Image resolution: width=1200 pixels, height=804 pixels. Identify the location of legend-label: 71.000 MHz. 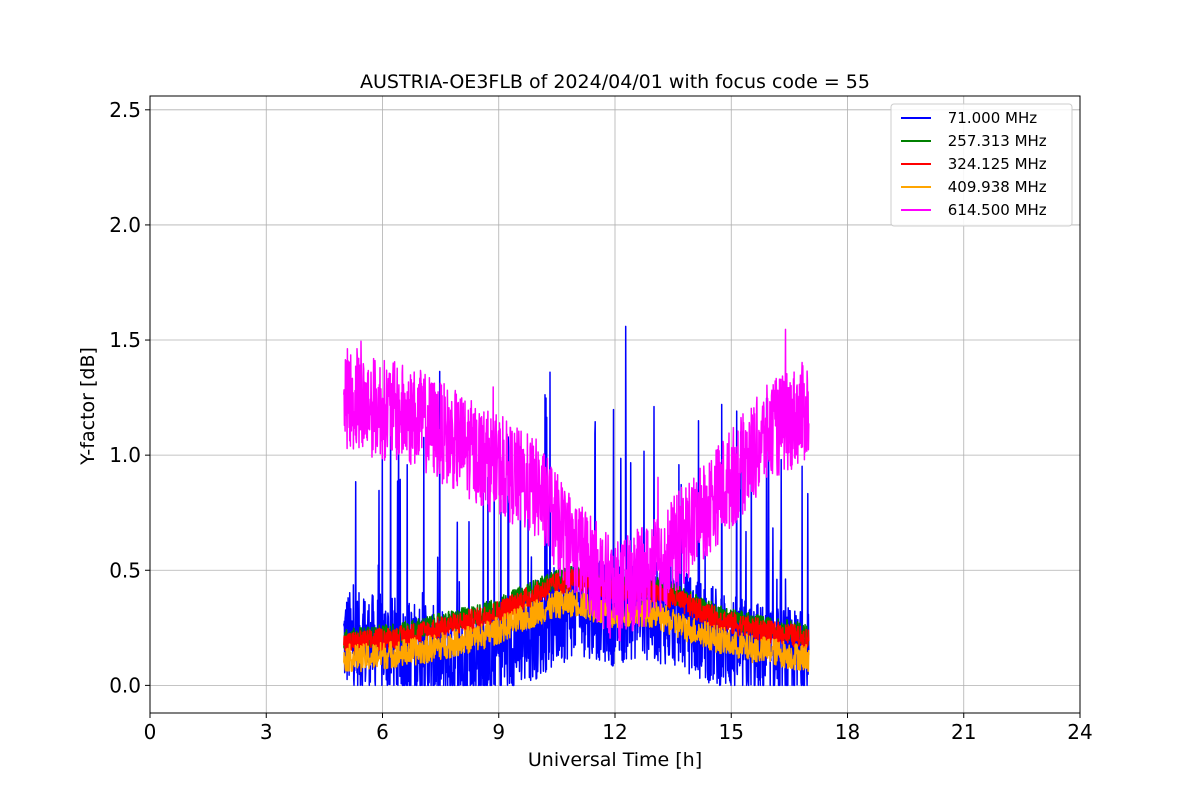
(990, 118).